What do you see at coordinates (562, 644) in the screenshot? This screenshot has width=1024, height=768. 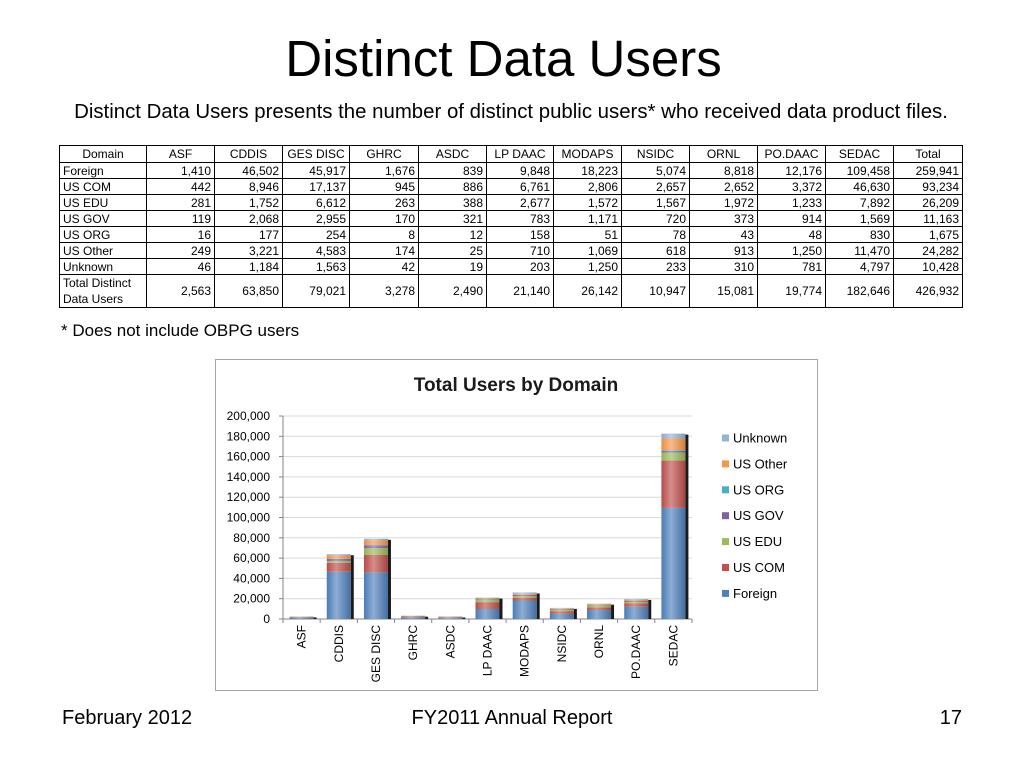 I see `x-tick-label: NSIDC` at bounding box center [562, 644].